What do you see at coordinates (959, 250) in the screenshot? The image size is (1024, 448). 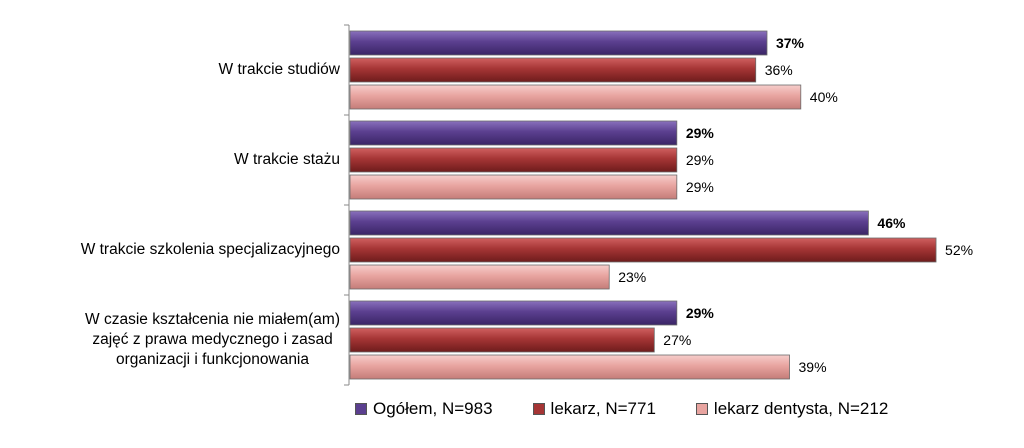 I see `data-label: 52%` at bounding box center [959, 250].